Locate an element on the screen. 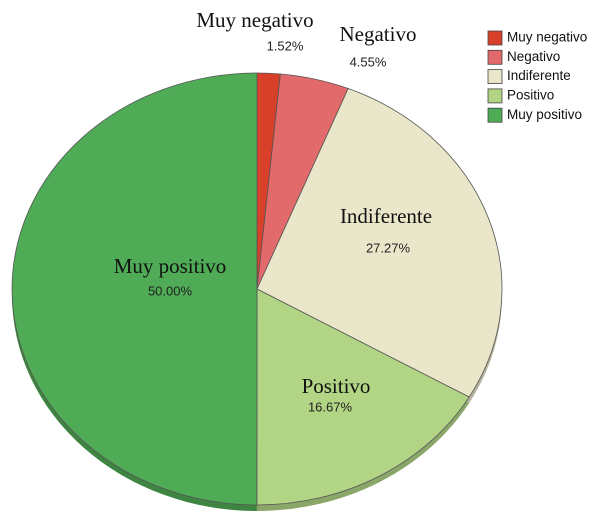 The width and height of the screenshot is (616, 512). slice is located at coordinates (363, 397).